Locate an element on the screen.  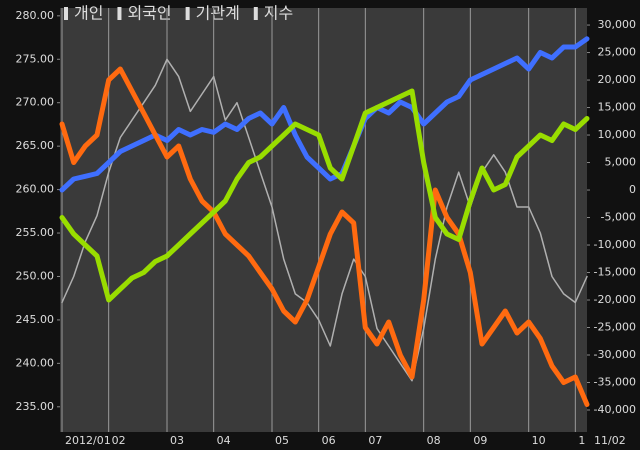
y-tick-label: 270.00 is located at coordinates (35, 102).